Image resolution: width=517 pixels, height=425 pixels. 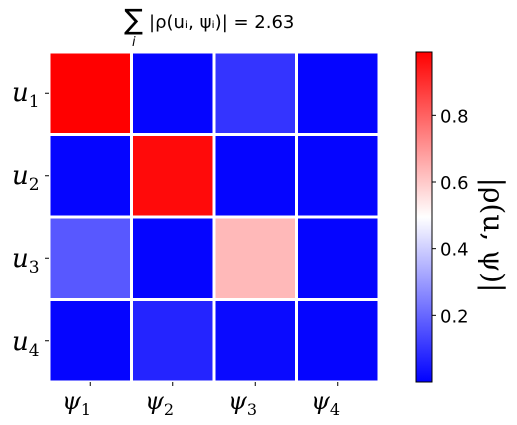 What do you see at coordinates (133, 19) in the screenshot?
I see `sum-symbol: ∑` at bounding box center [133, 19].